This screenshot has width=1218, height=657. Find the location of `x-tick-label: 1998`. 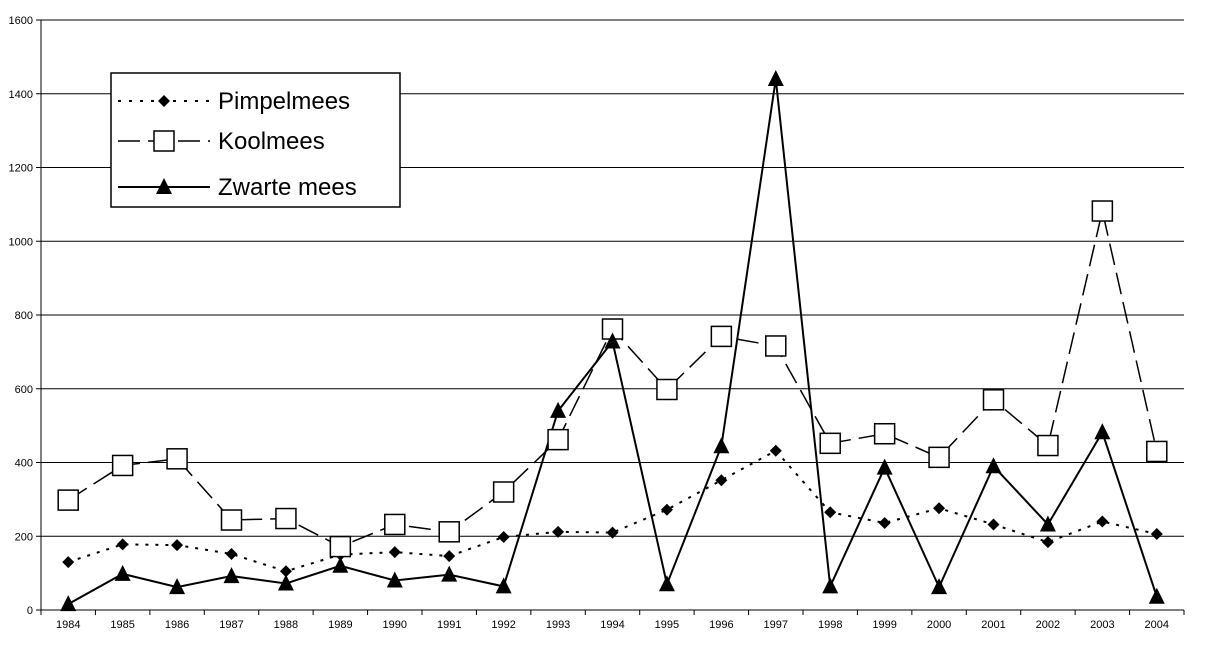

x-tick-label: 1998 is located at coordinates (830, 625).